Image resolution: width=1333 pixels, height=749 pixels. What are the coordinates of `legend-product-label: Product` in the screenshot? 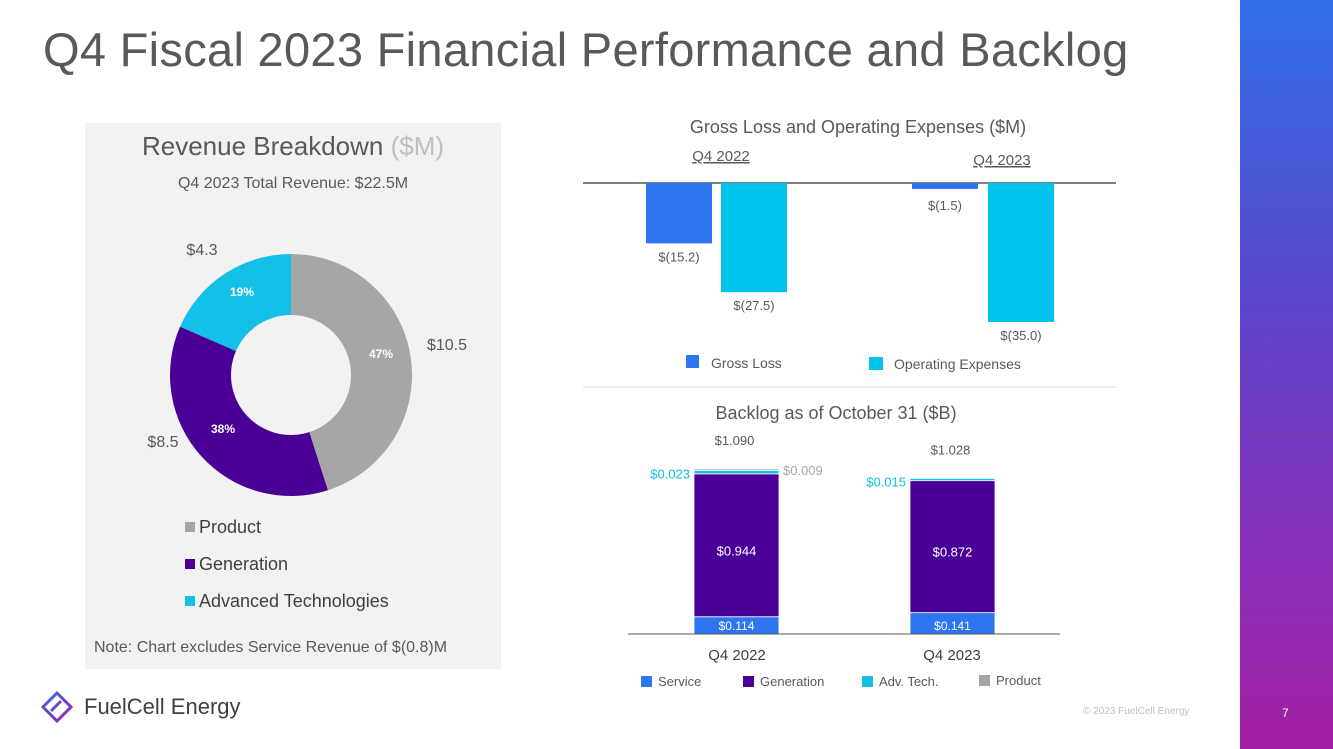 It's located at (230, 527).